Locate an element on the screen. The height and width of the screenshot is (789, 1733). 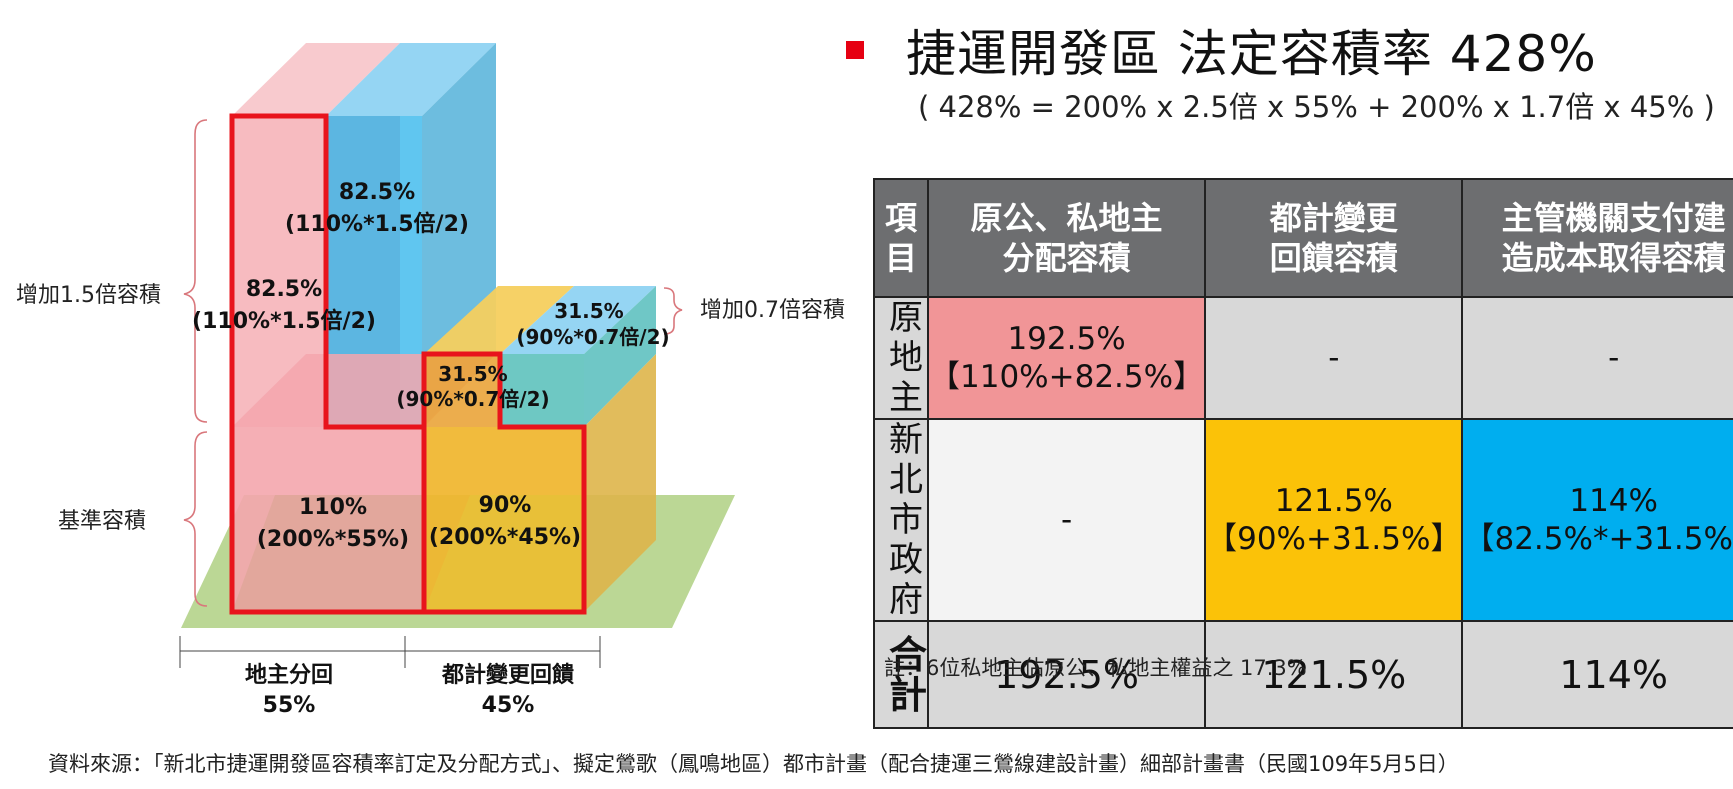
blue-tall-top is located at coordinates (411, 79).